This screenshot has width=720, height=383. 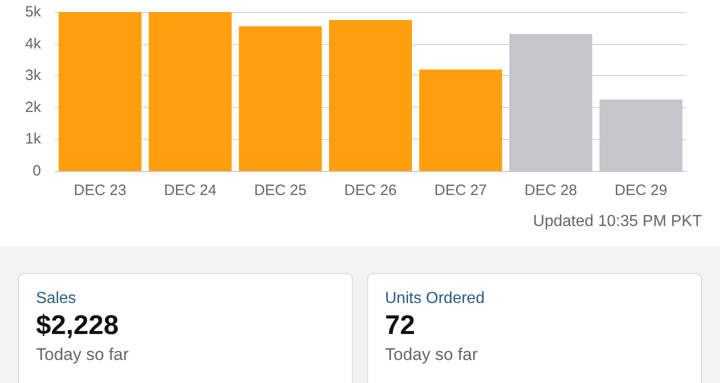 What do you see at coordinates (33, 12) in the screenshot?
I see `y-tick-label: 5k` at bounding box center [33, 12].